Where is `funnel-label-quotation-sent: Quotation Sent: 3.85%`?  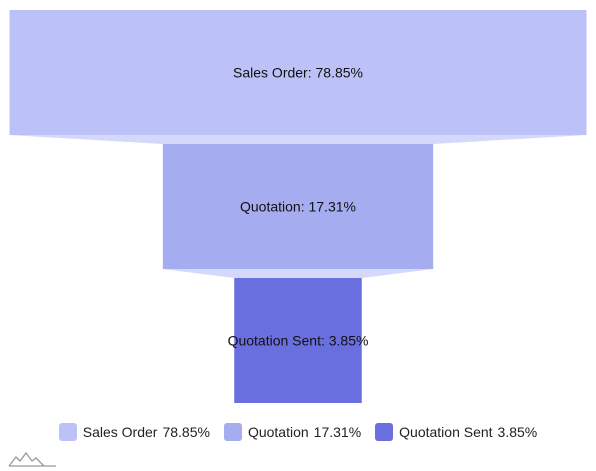 funnel-label-quotation-sent: Quotation Sent: 3.85% is located at coordinates (298, 341).